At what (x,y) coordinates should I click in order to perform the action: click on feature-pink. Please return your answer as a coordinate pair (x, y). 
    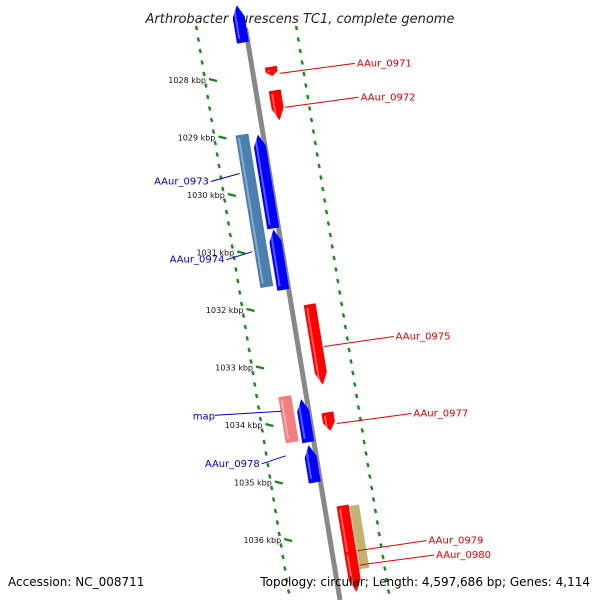
    Looking at the image, I should click on (288, 419).